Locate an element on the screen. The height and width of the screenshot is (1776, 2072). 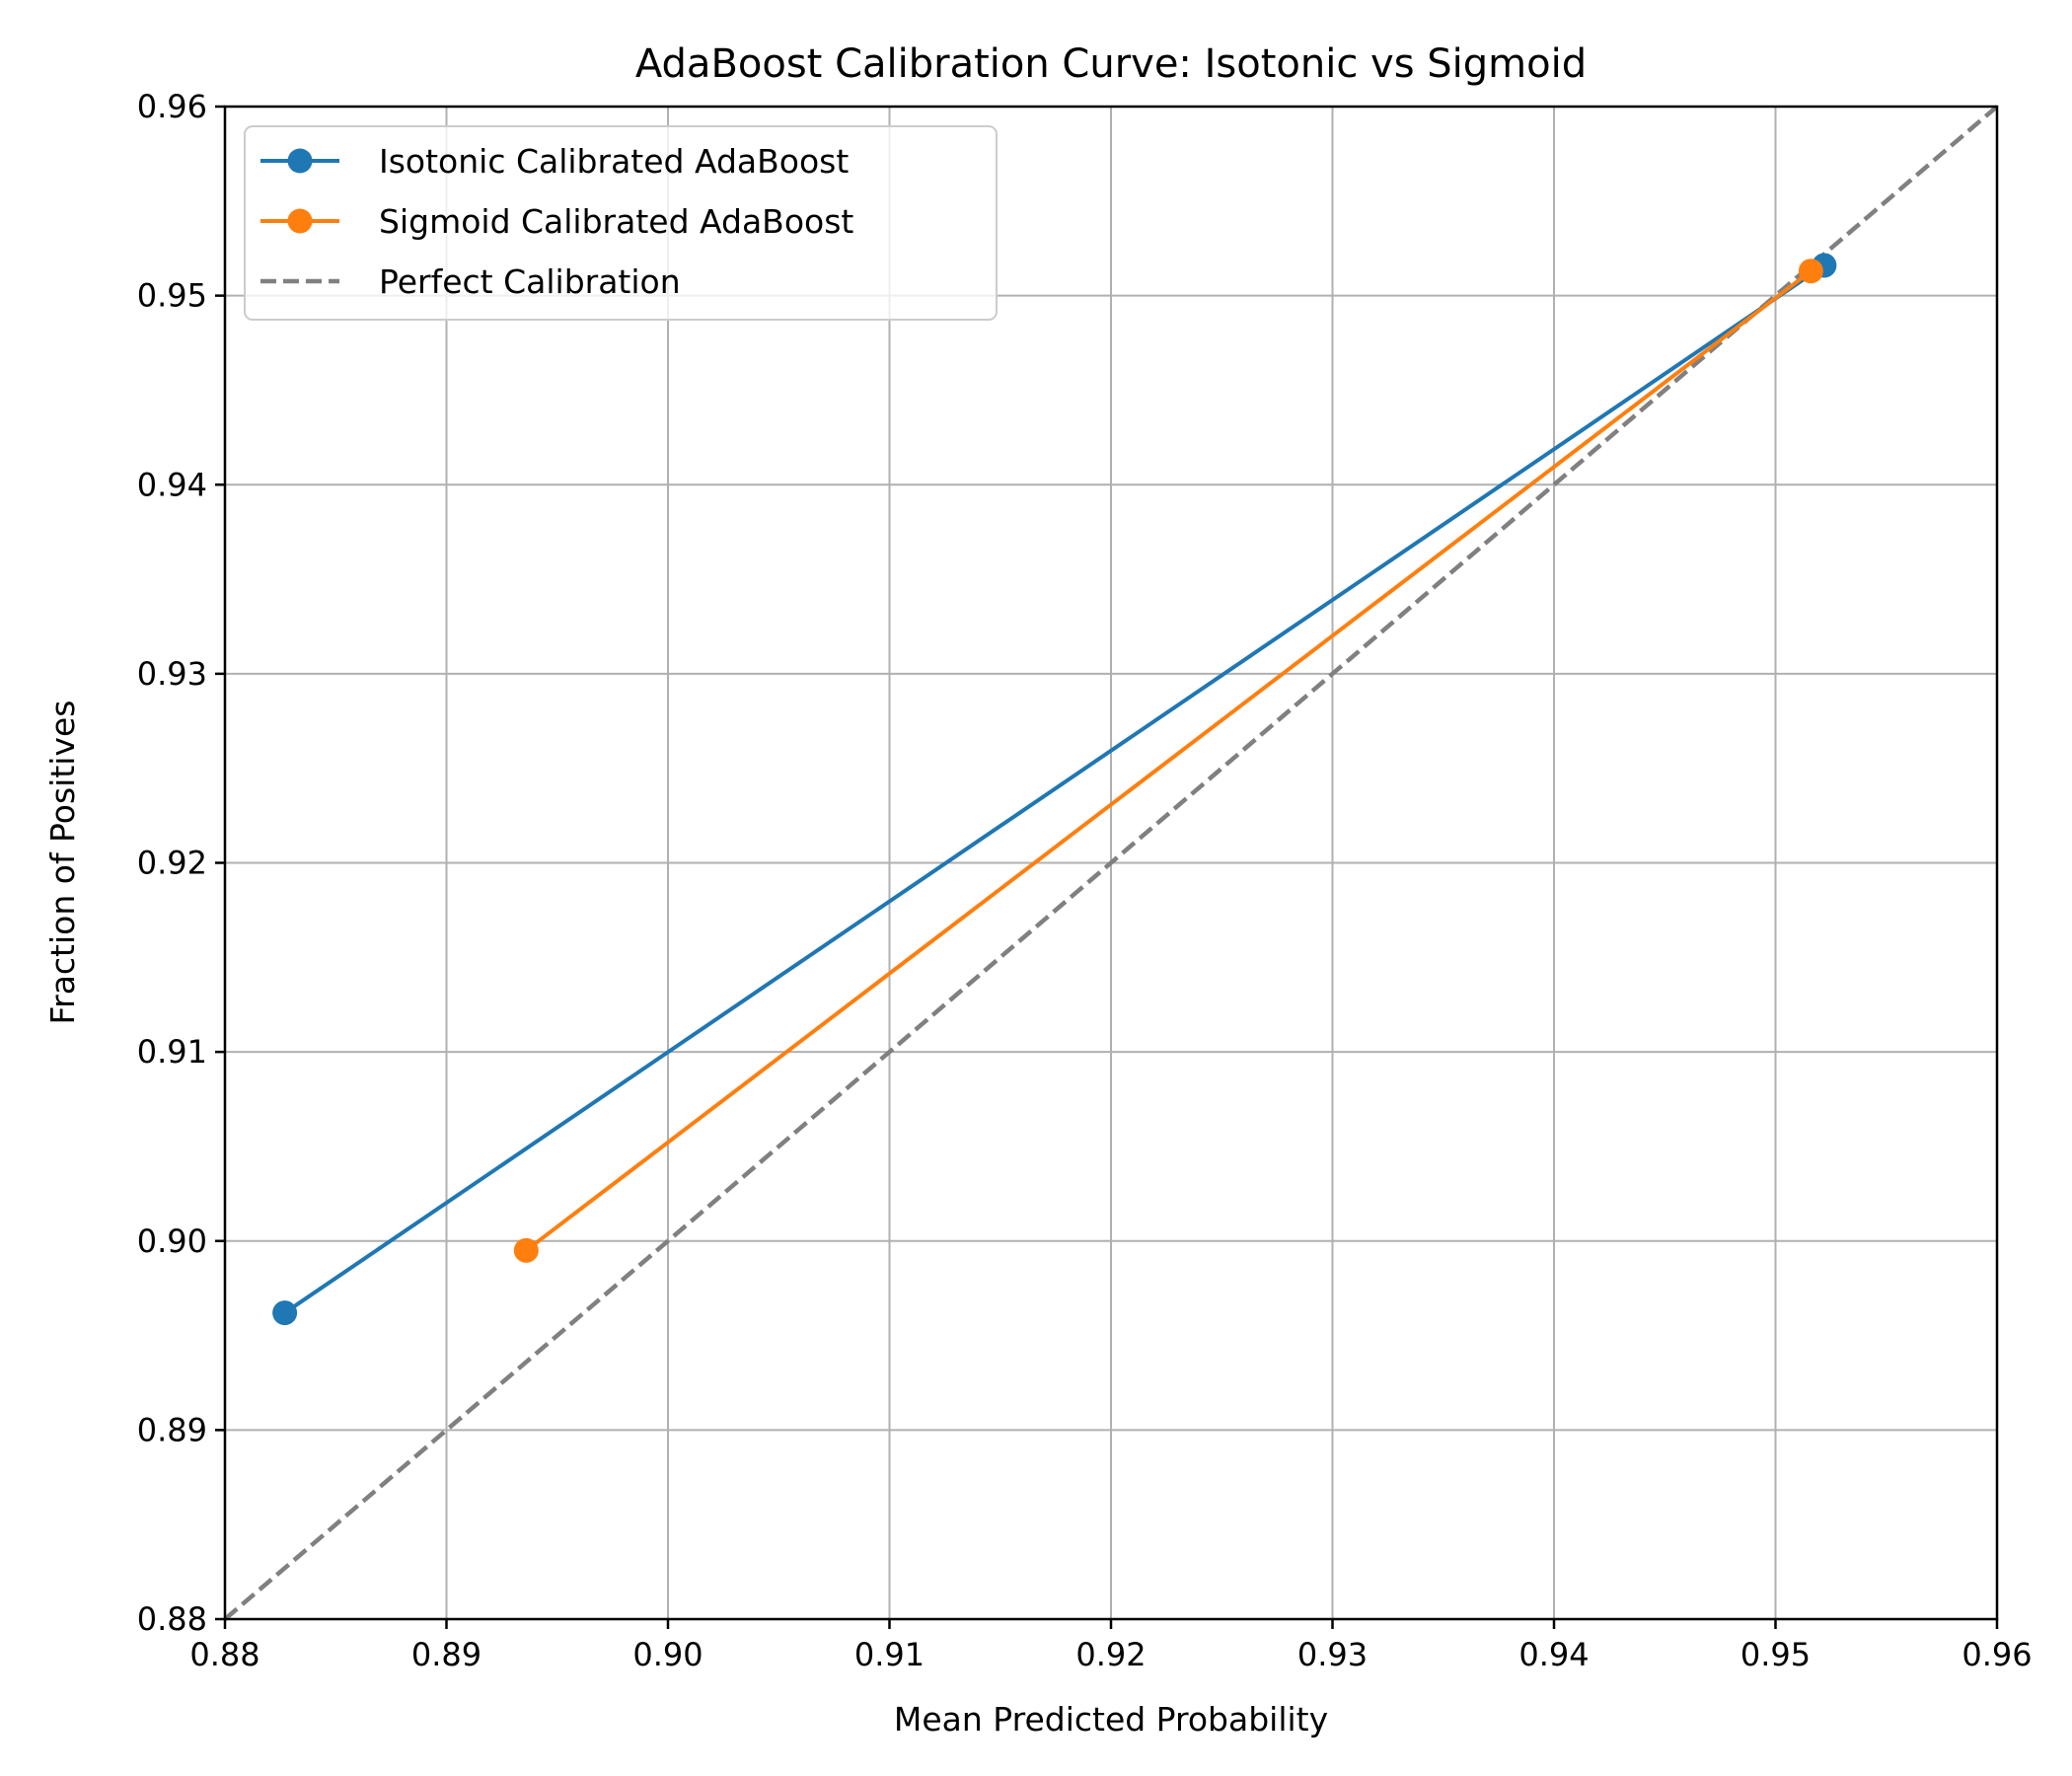
x-axis-label: Mean Predicted Probability is located at coordinates (1111, 1720).